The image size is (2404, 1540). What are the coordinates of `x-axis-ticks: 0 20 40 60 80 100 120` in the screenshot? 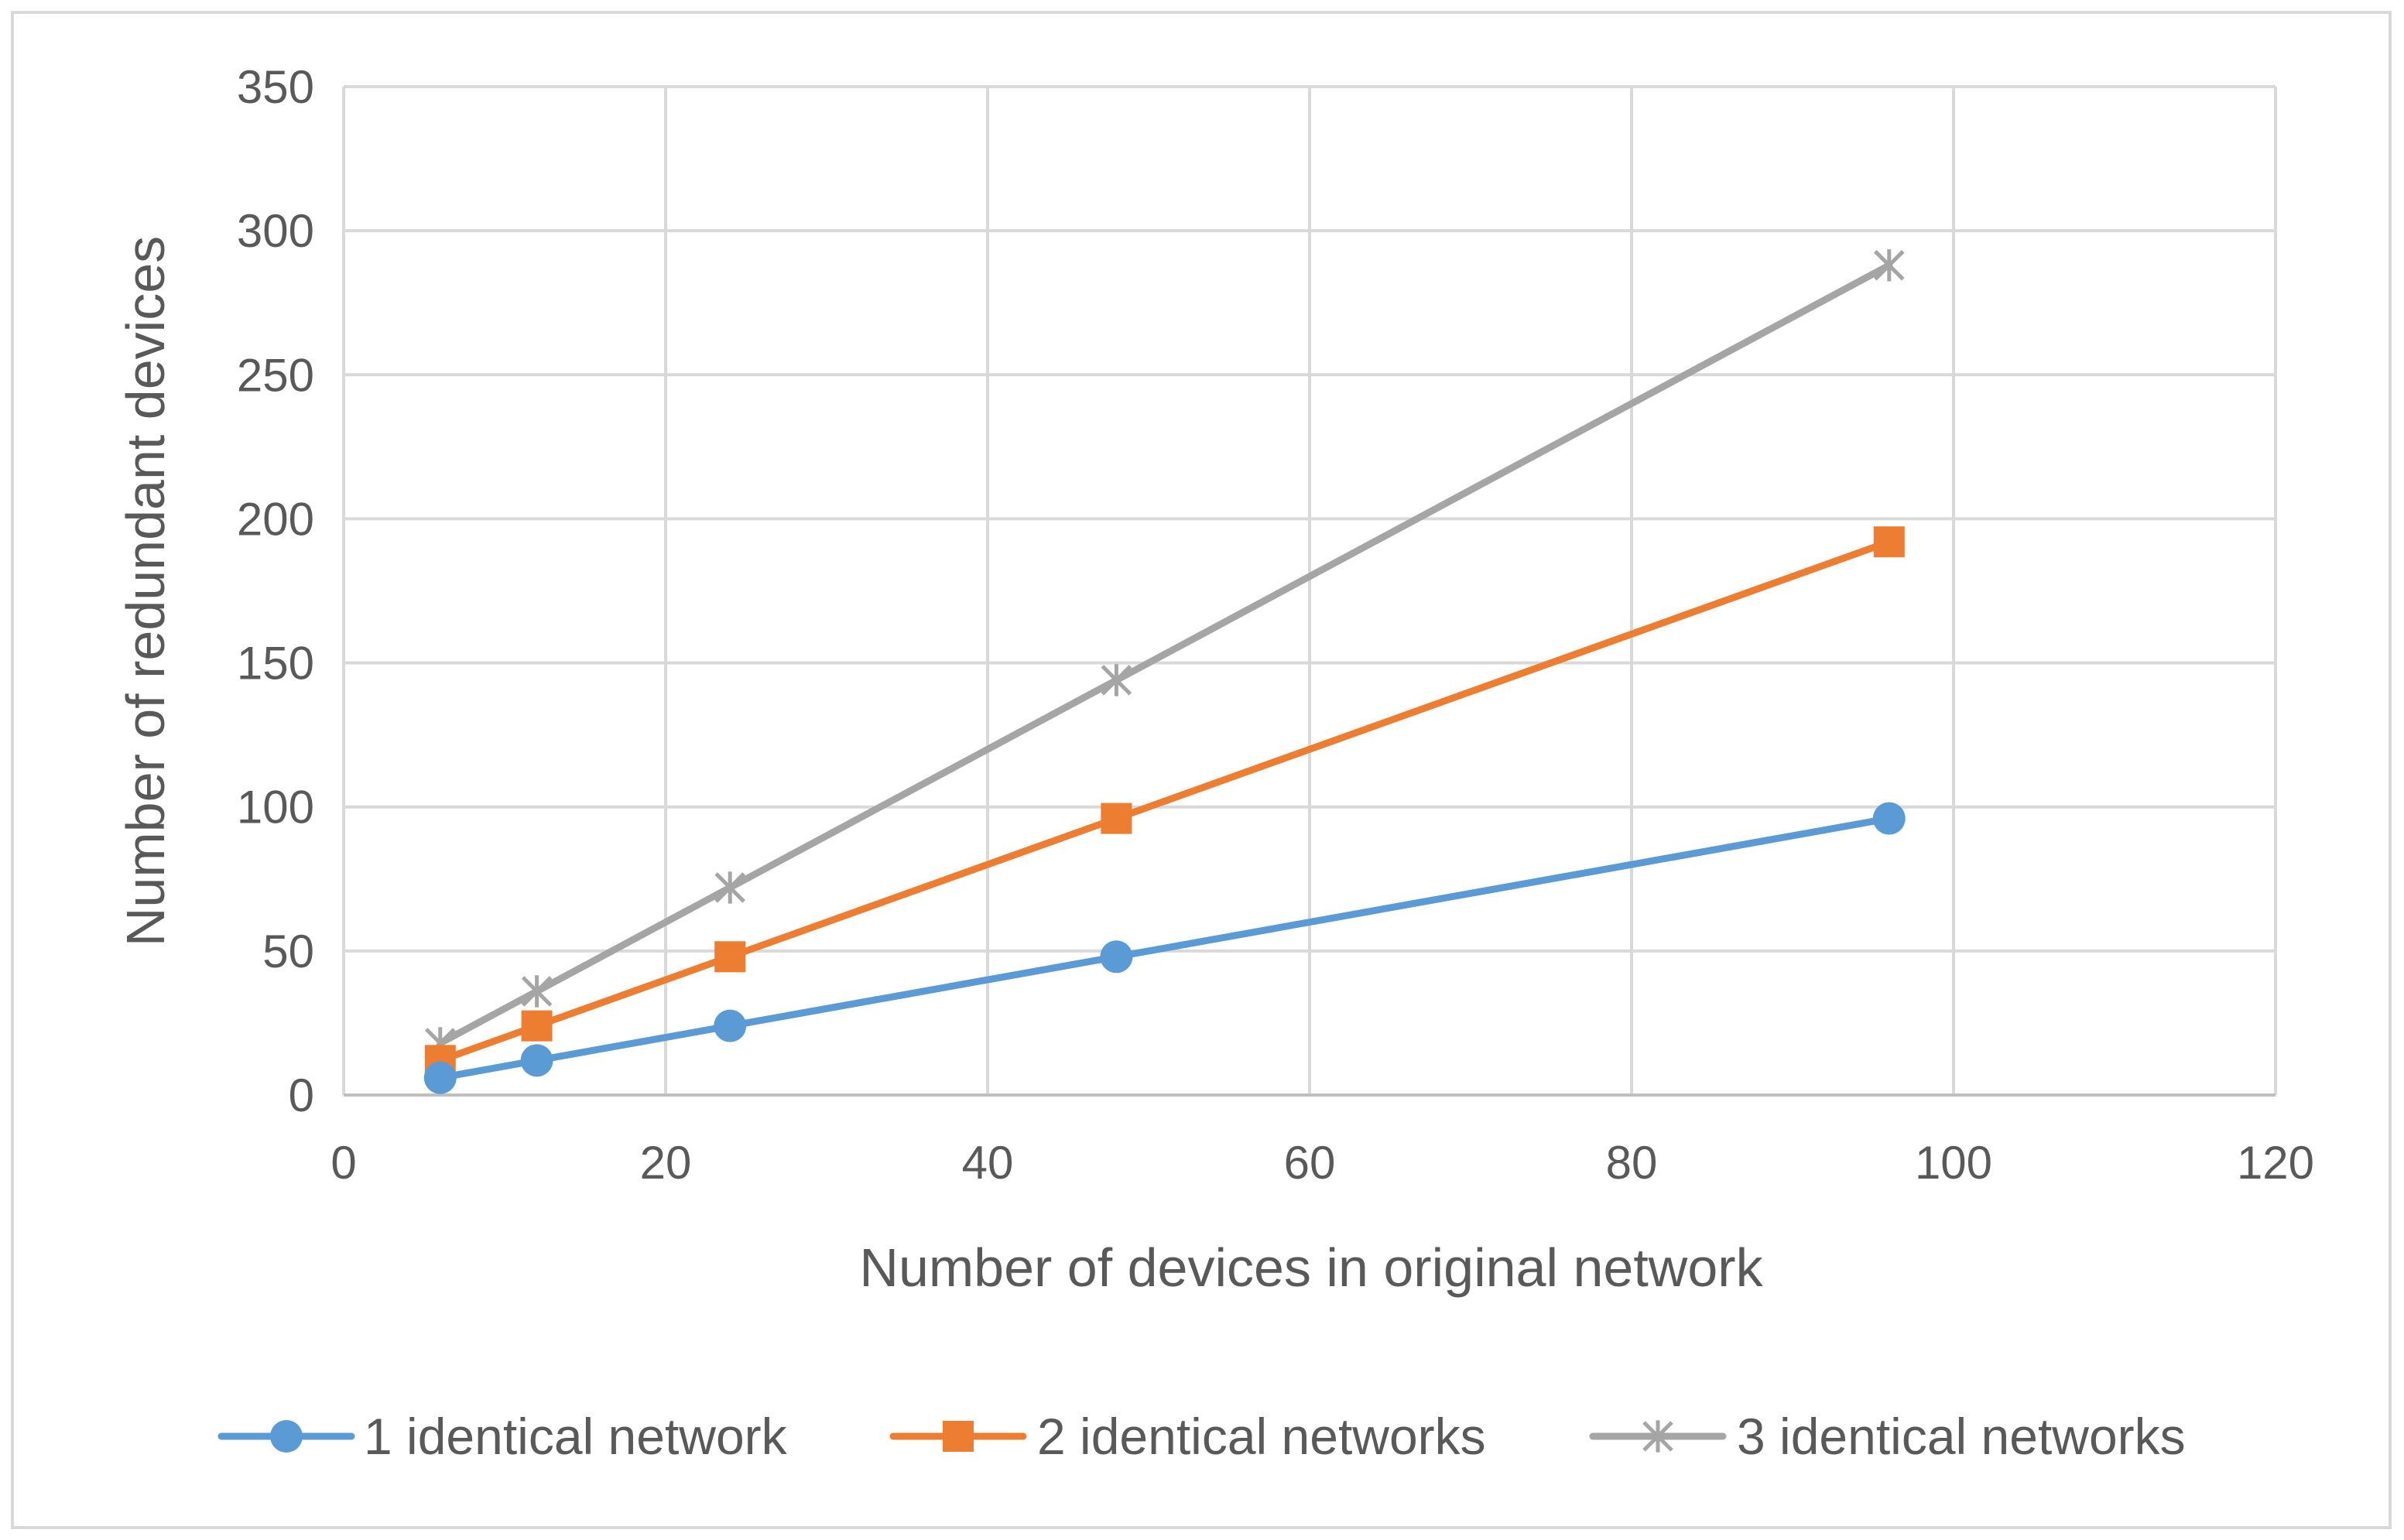 It's located at (1322, 1163).